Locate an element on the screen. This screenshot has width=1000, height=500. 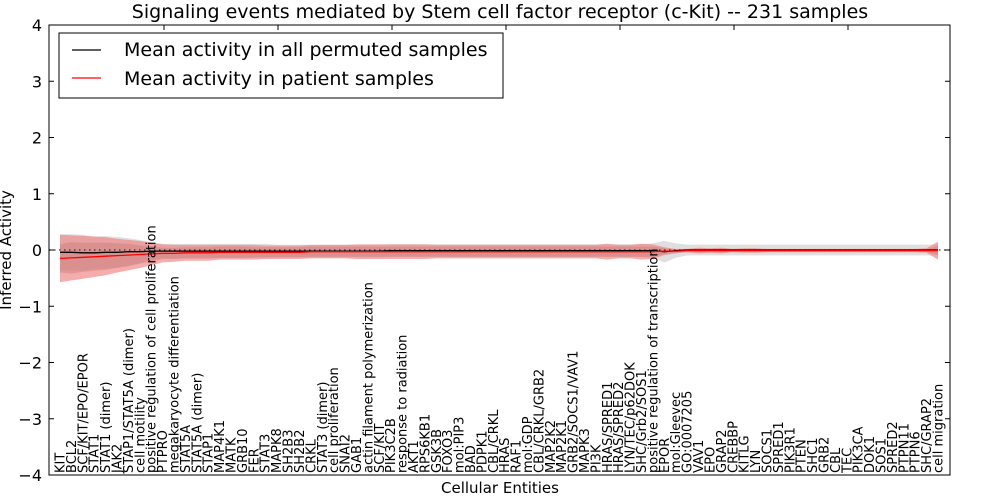
x-tick-label: PIK3C2B is located at coordinates (391, 445).